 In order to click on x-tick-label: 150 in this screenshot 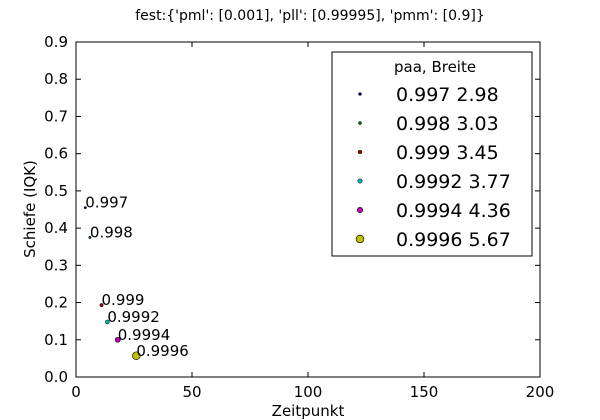, I will do `click(424, 392)`.